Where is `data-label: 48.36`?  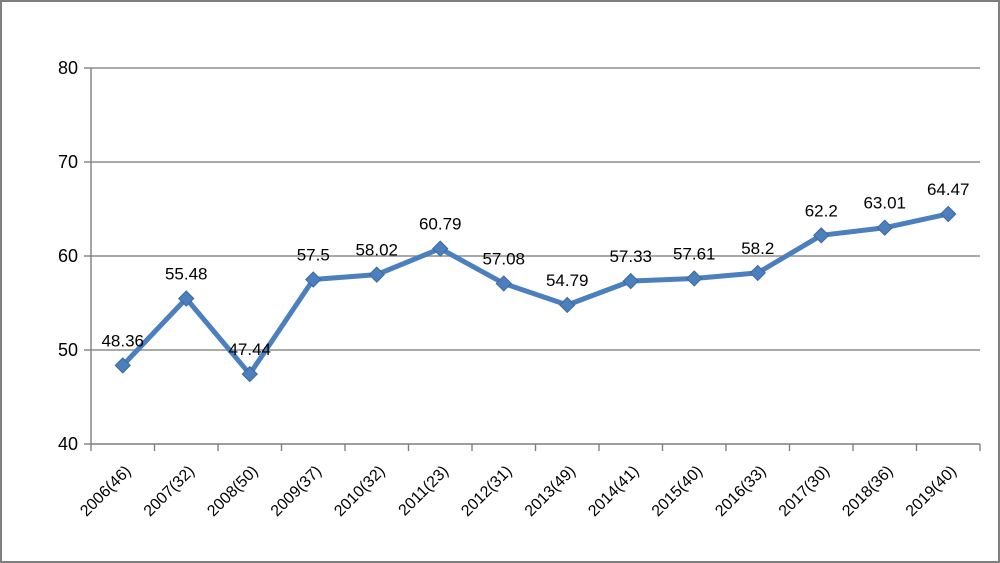
data-label: 48.36 is located at coordinates (122, 340).